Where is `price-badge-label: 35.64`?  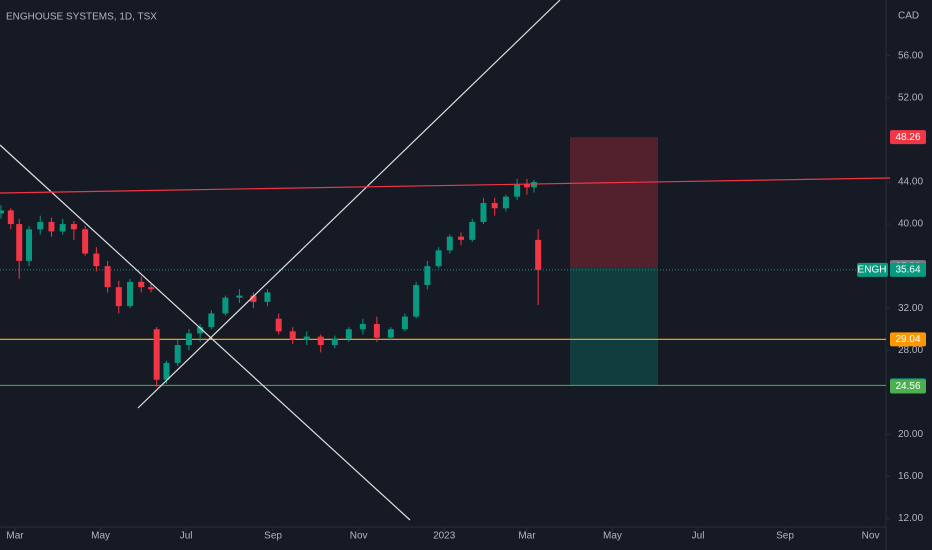
price-badge-label: 35.64 is located at coordinates (907, 270).